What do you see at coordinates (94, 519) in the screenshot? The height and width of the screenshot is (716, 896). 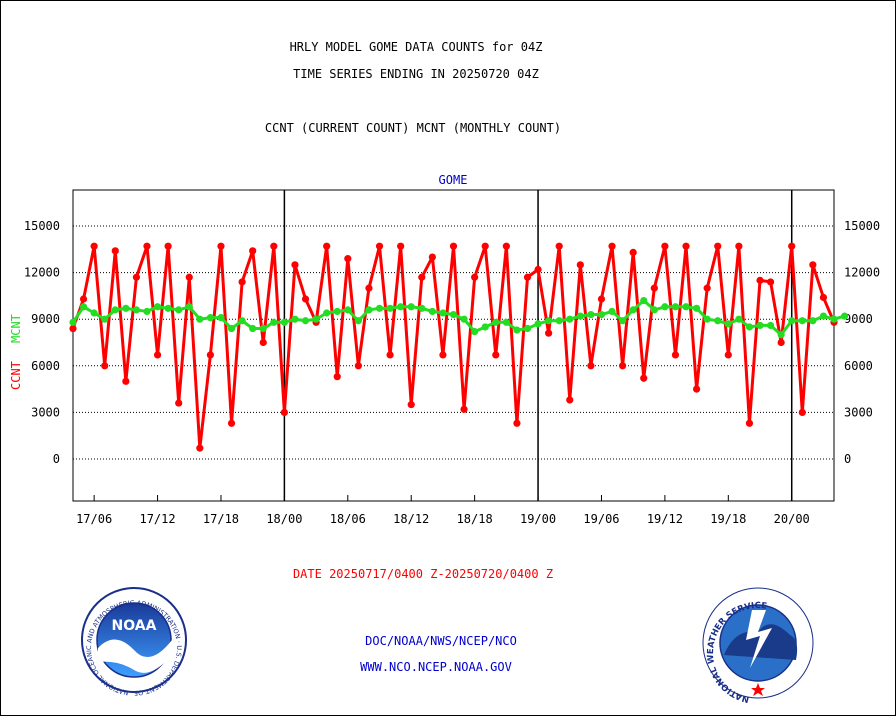 I see `x-tick-label: 17/06` at bounding box center [94, 519].